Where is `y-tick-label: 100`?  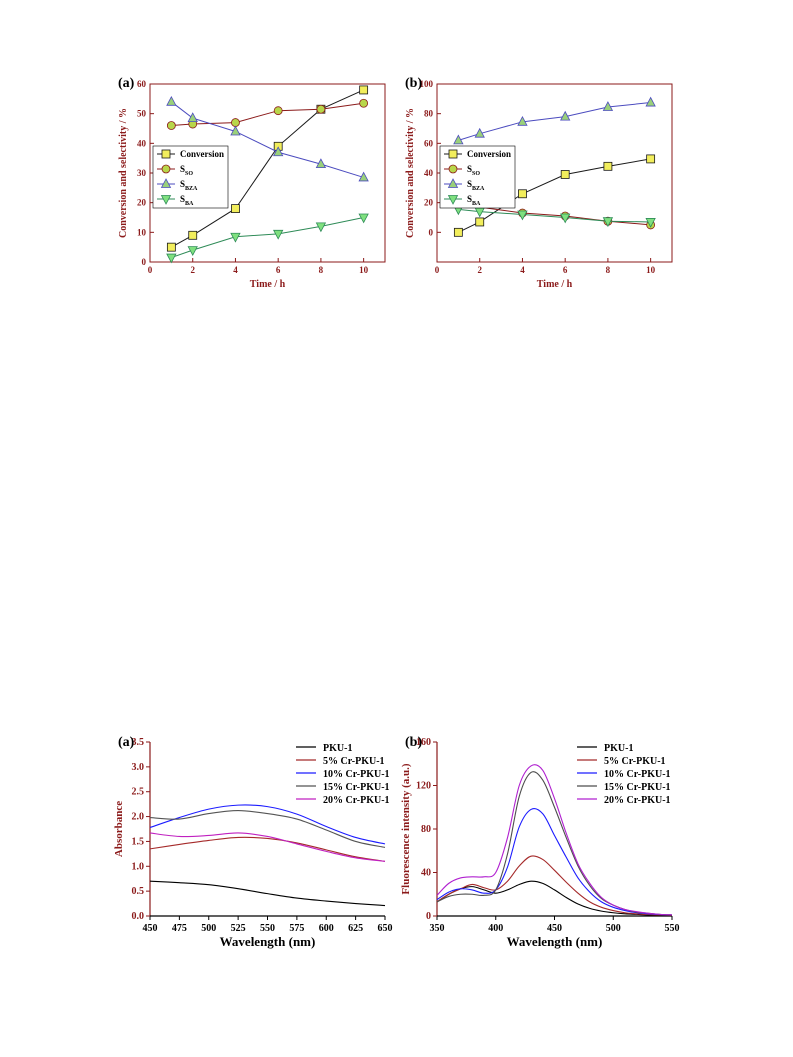
y-tick-label: 100 is located at coordinates (427, 84).